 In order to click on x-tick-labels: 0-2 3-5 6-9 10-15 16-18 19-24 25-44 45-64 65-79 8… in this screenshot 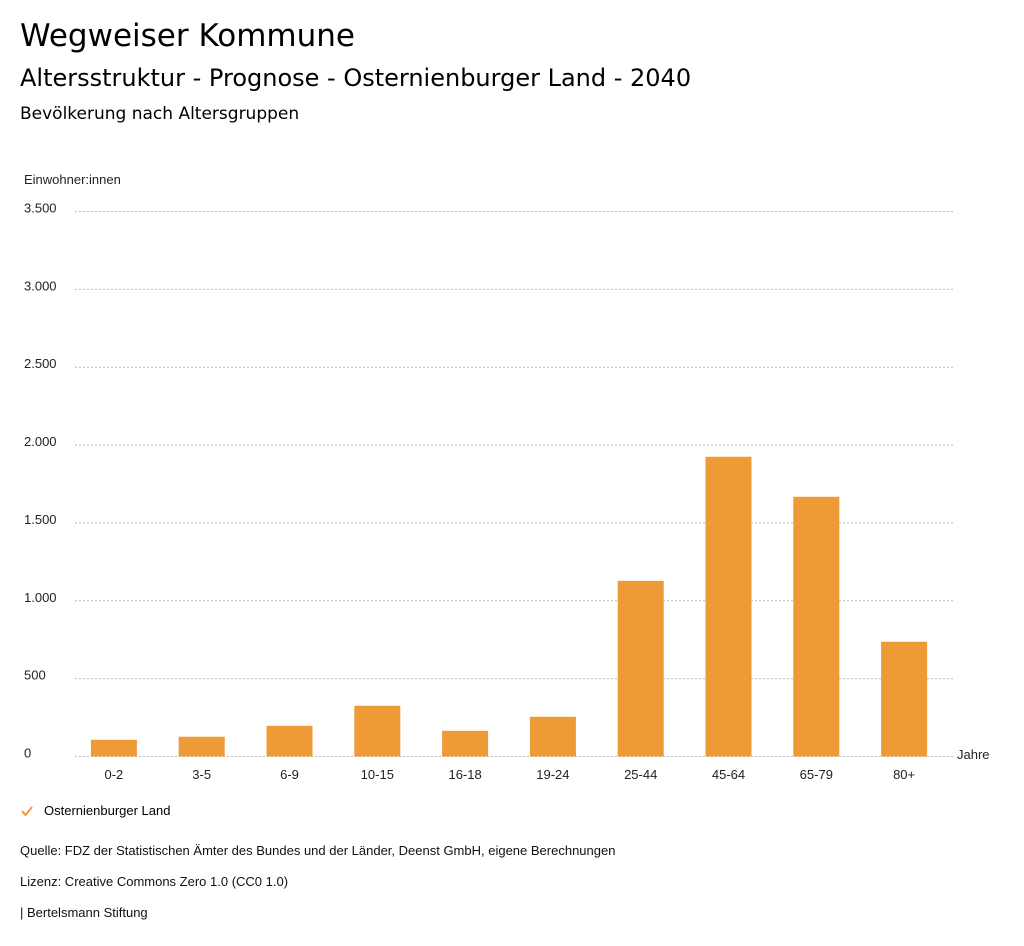, I will do `click(510, 774)`.